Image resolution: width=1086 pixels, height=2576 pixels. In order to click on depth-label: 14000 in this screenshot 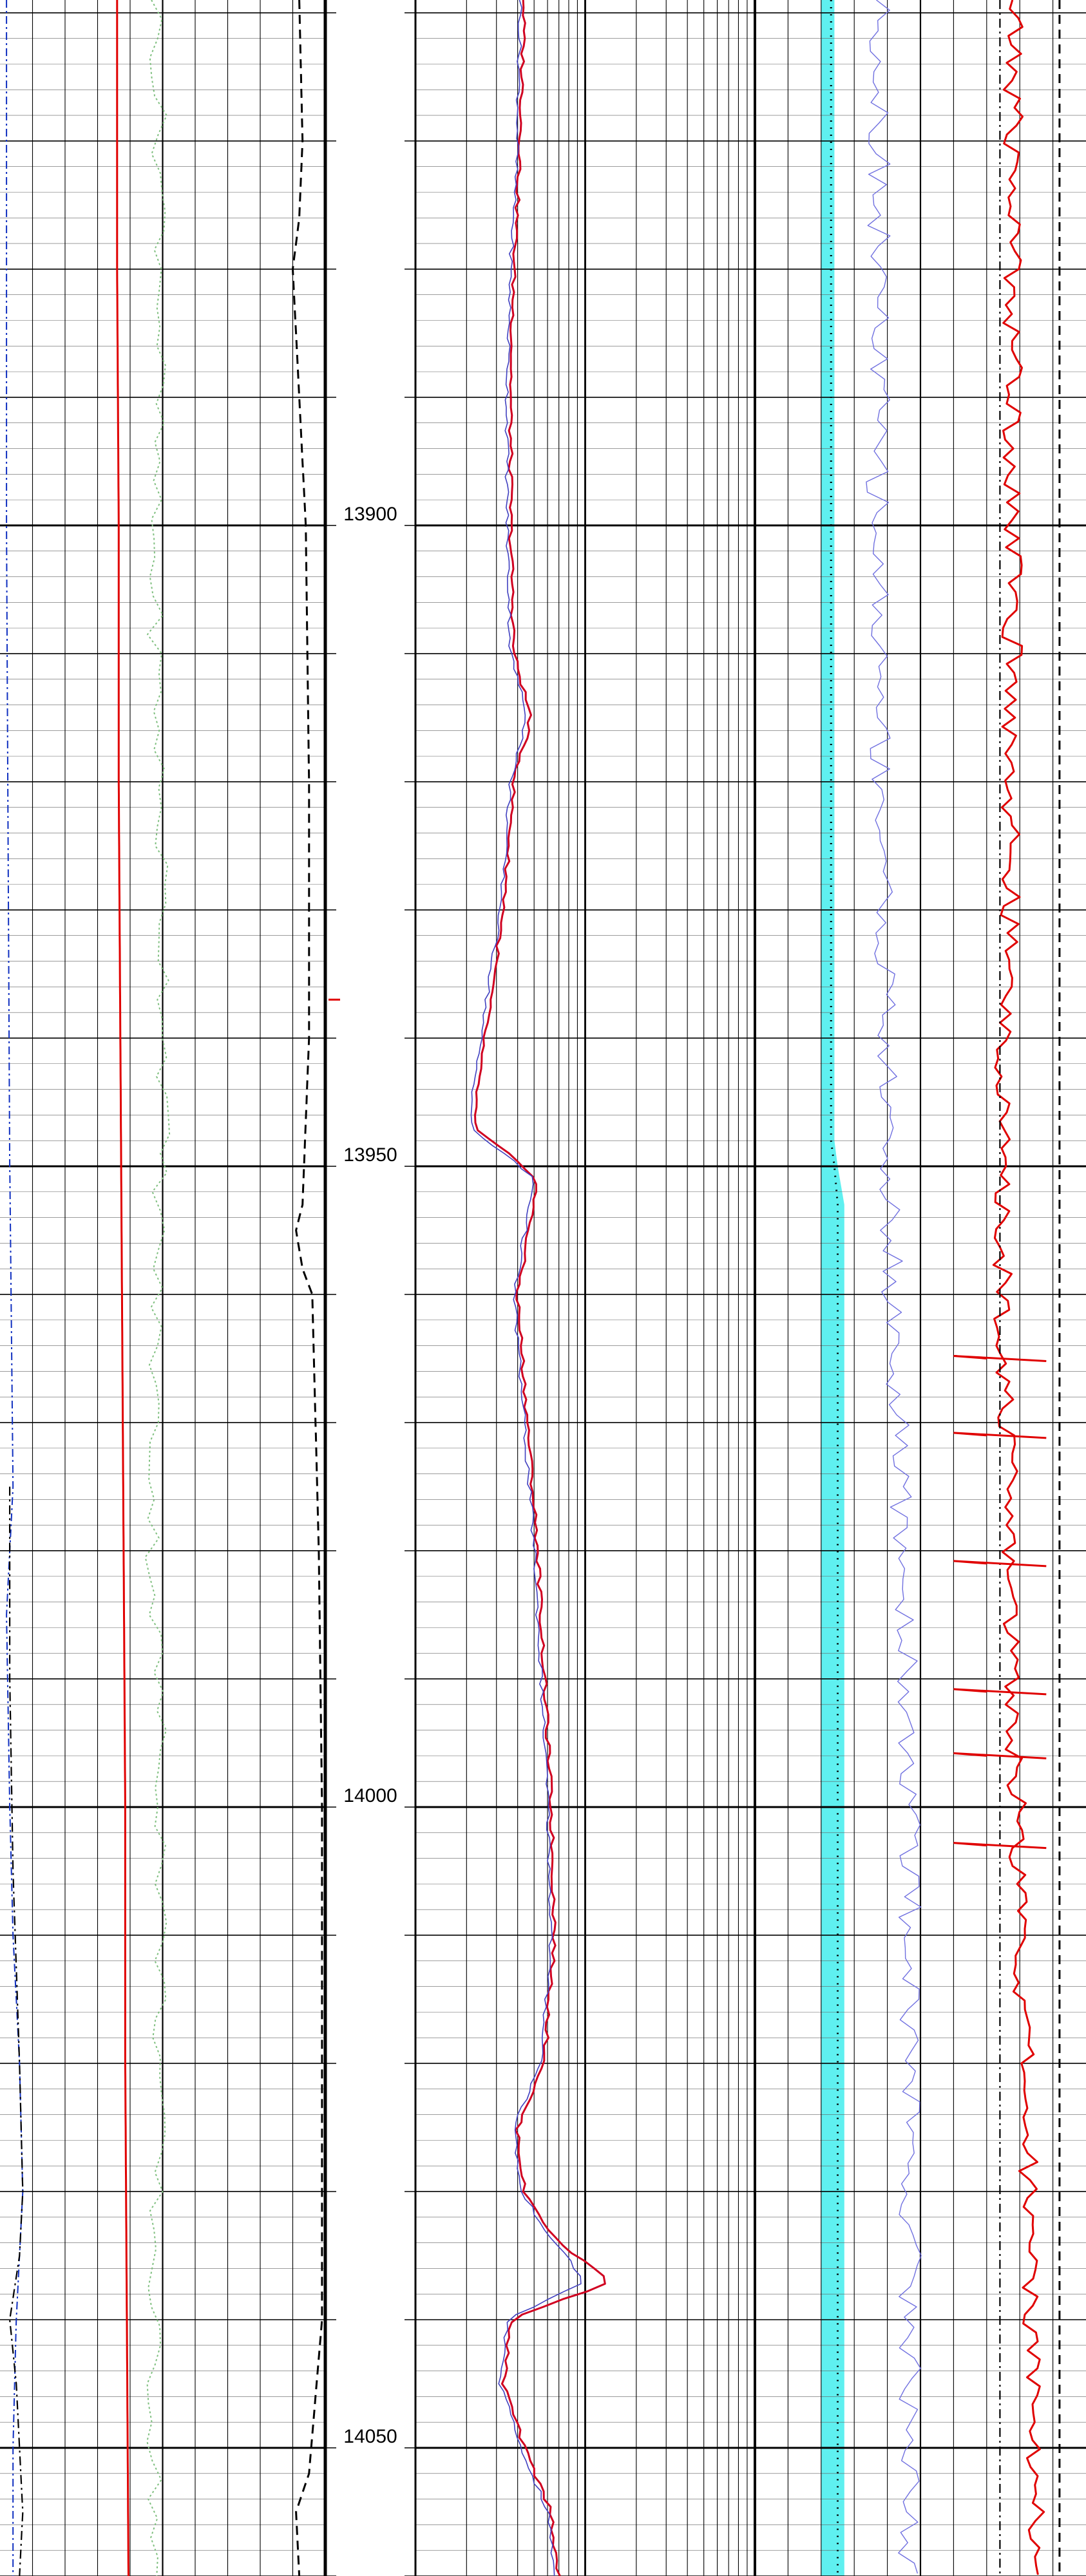, I will do `click(370, 1795)`.